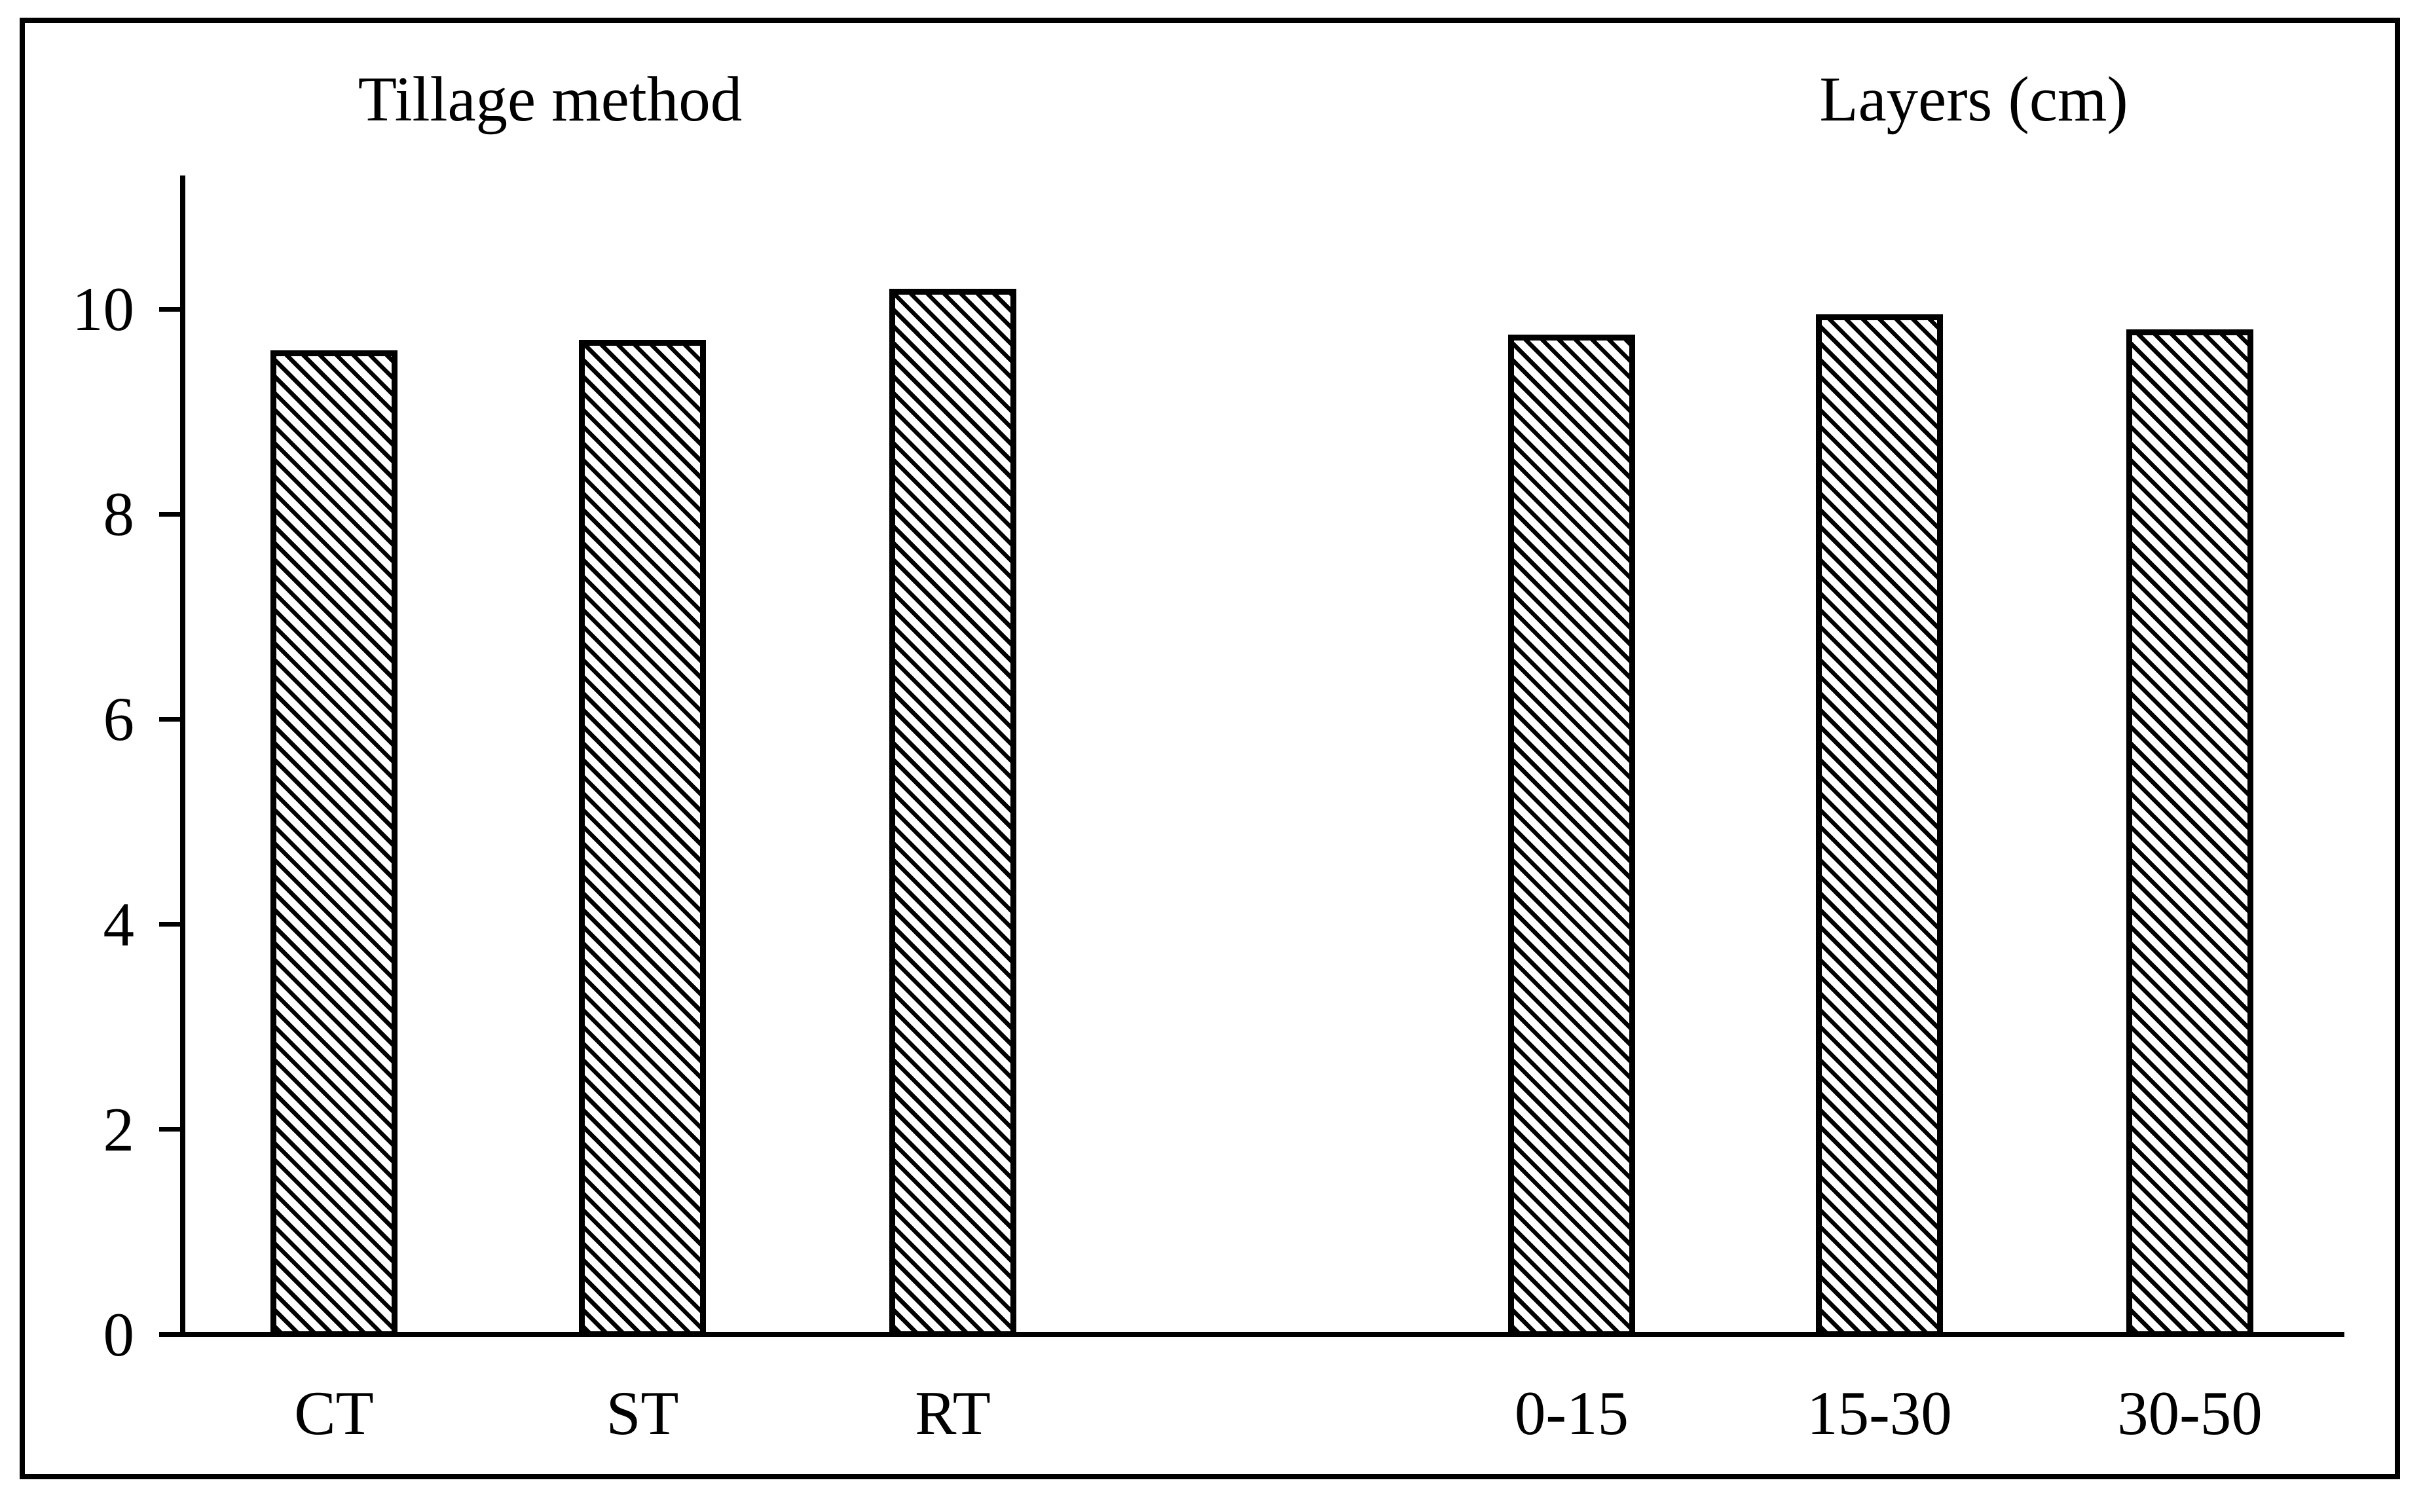  Describe the element at coordinates (119, 719) in the screenshot. I see `y-axis-tick-label: 6` at that location.